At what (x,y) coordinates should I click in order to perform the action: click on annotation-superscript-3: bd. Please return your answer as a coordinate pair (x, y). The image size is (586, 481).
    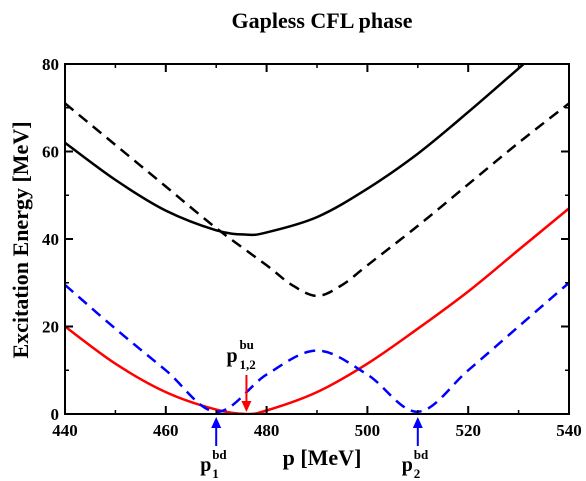
    Looking at the image, I should click on (421, 454).